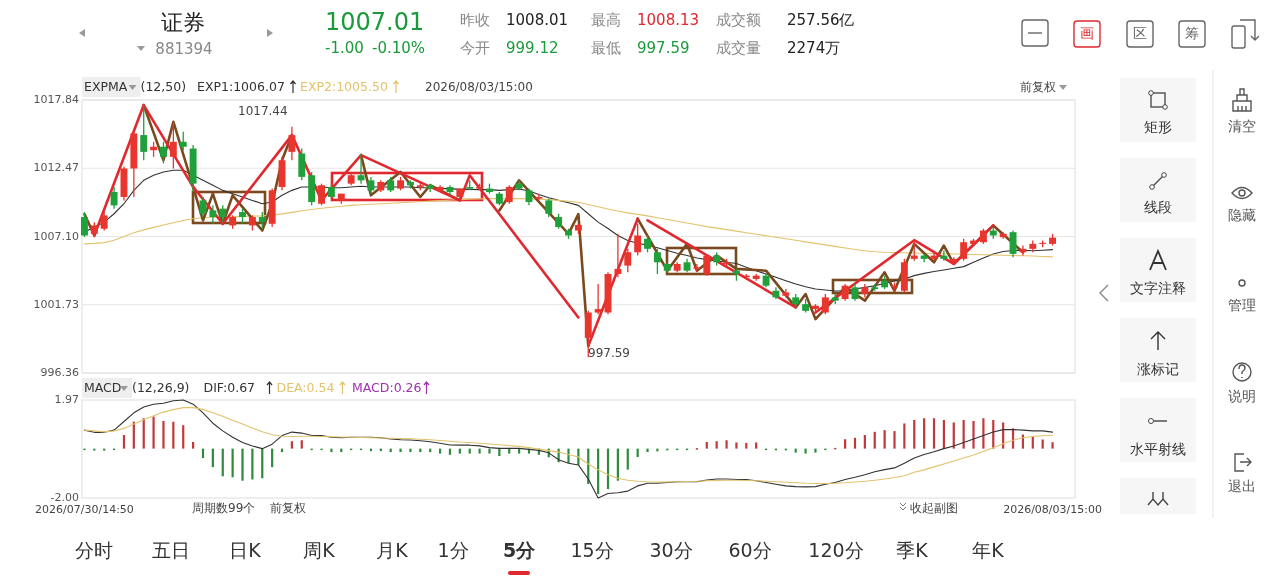 The width and height of the screenshot is (1280, 581). What do you see at coordinates (344, 86) in the screenshot?
I see `legend-label: EXP2:1005.50` at bounding box center [344, 86].